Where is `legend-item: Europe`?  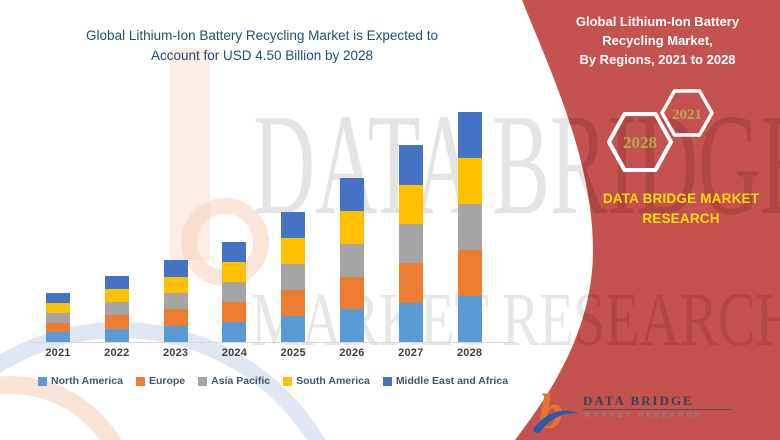 legend-item: Europe is located at coordinates (160, 381).